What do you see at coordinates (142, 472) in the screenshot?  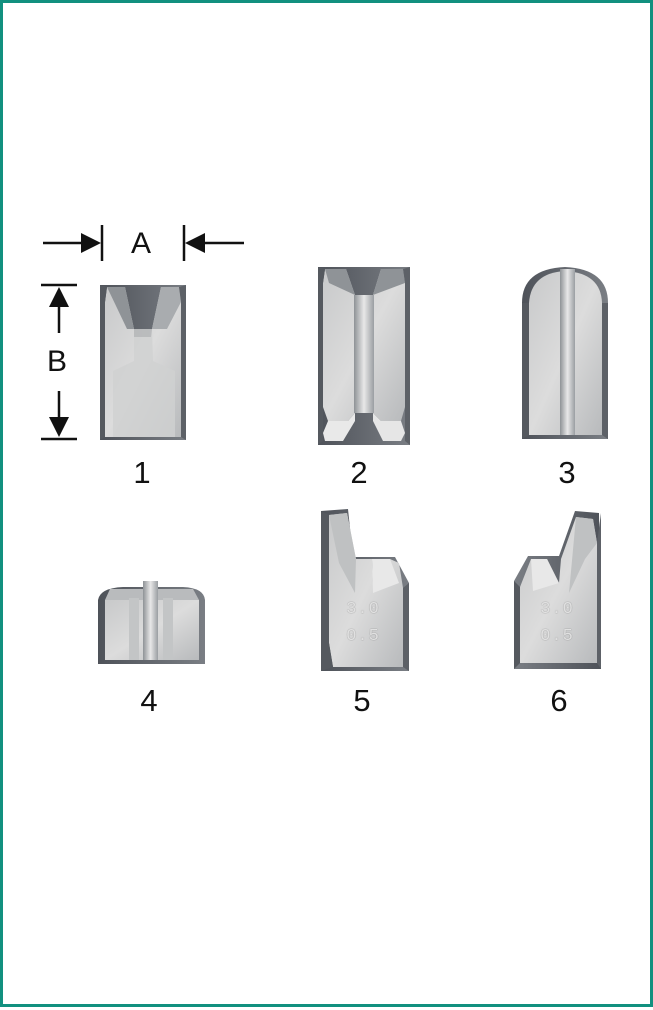 I see `part-number-1: 1` at bounding box center [142, 472].